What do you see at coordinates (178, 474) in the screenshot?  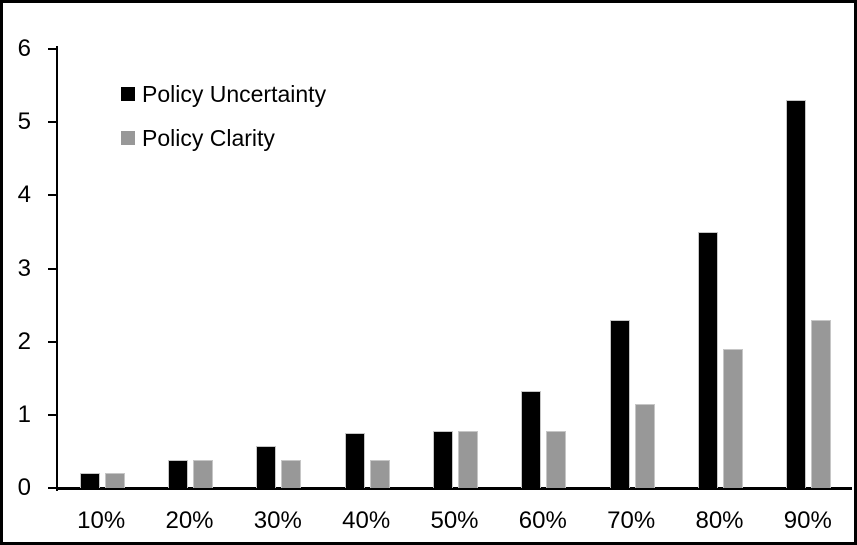 I see `bar-policy-uncertainty-20%` at bounding box center [178, 474].